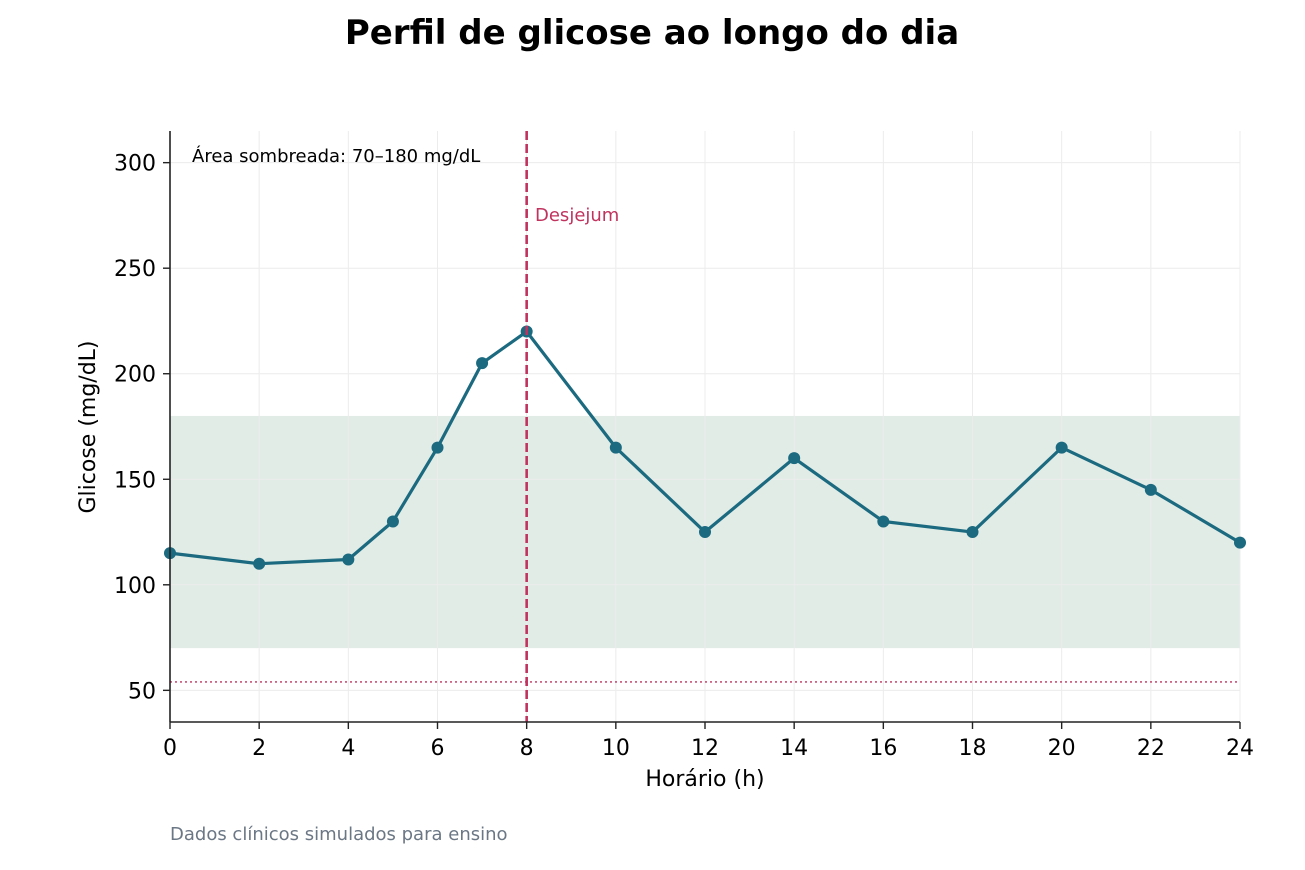  What do you see at coordinates (339, 834) in the screenshot?
I see `data-caption: Dados clínicos simulados para ensino` at bounding box center [339, 834].